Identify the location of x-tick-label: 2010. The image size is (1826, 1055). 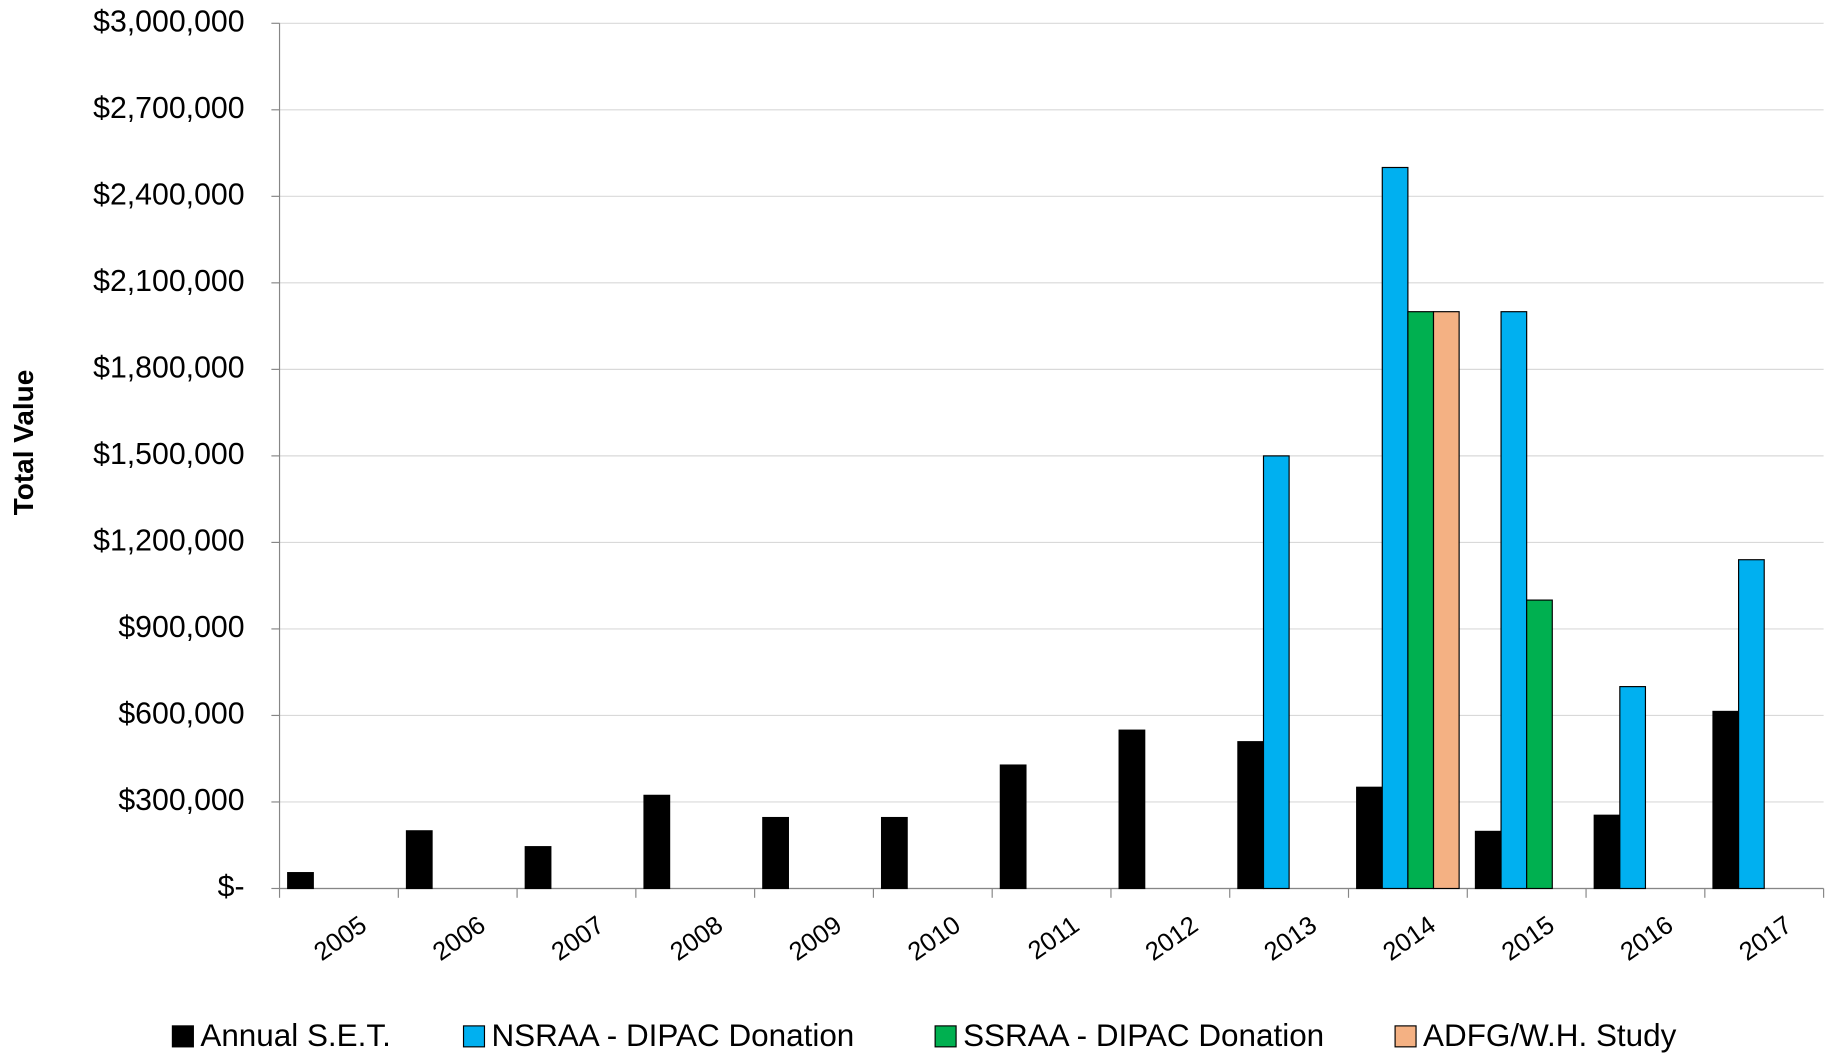
(934, 939).